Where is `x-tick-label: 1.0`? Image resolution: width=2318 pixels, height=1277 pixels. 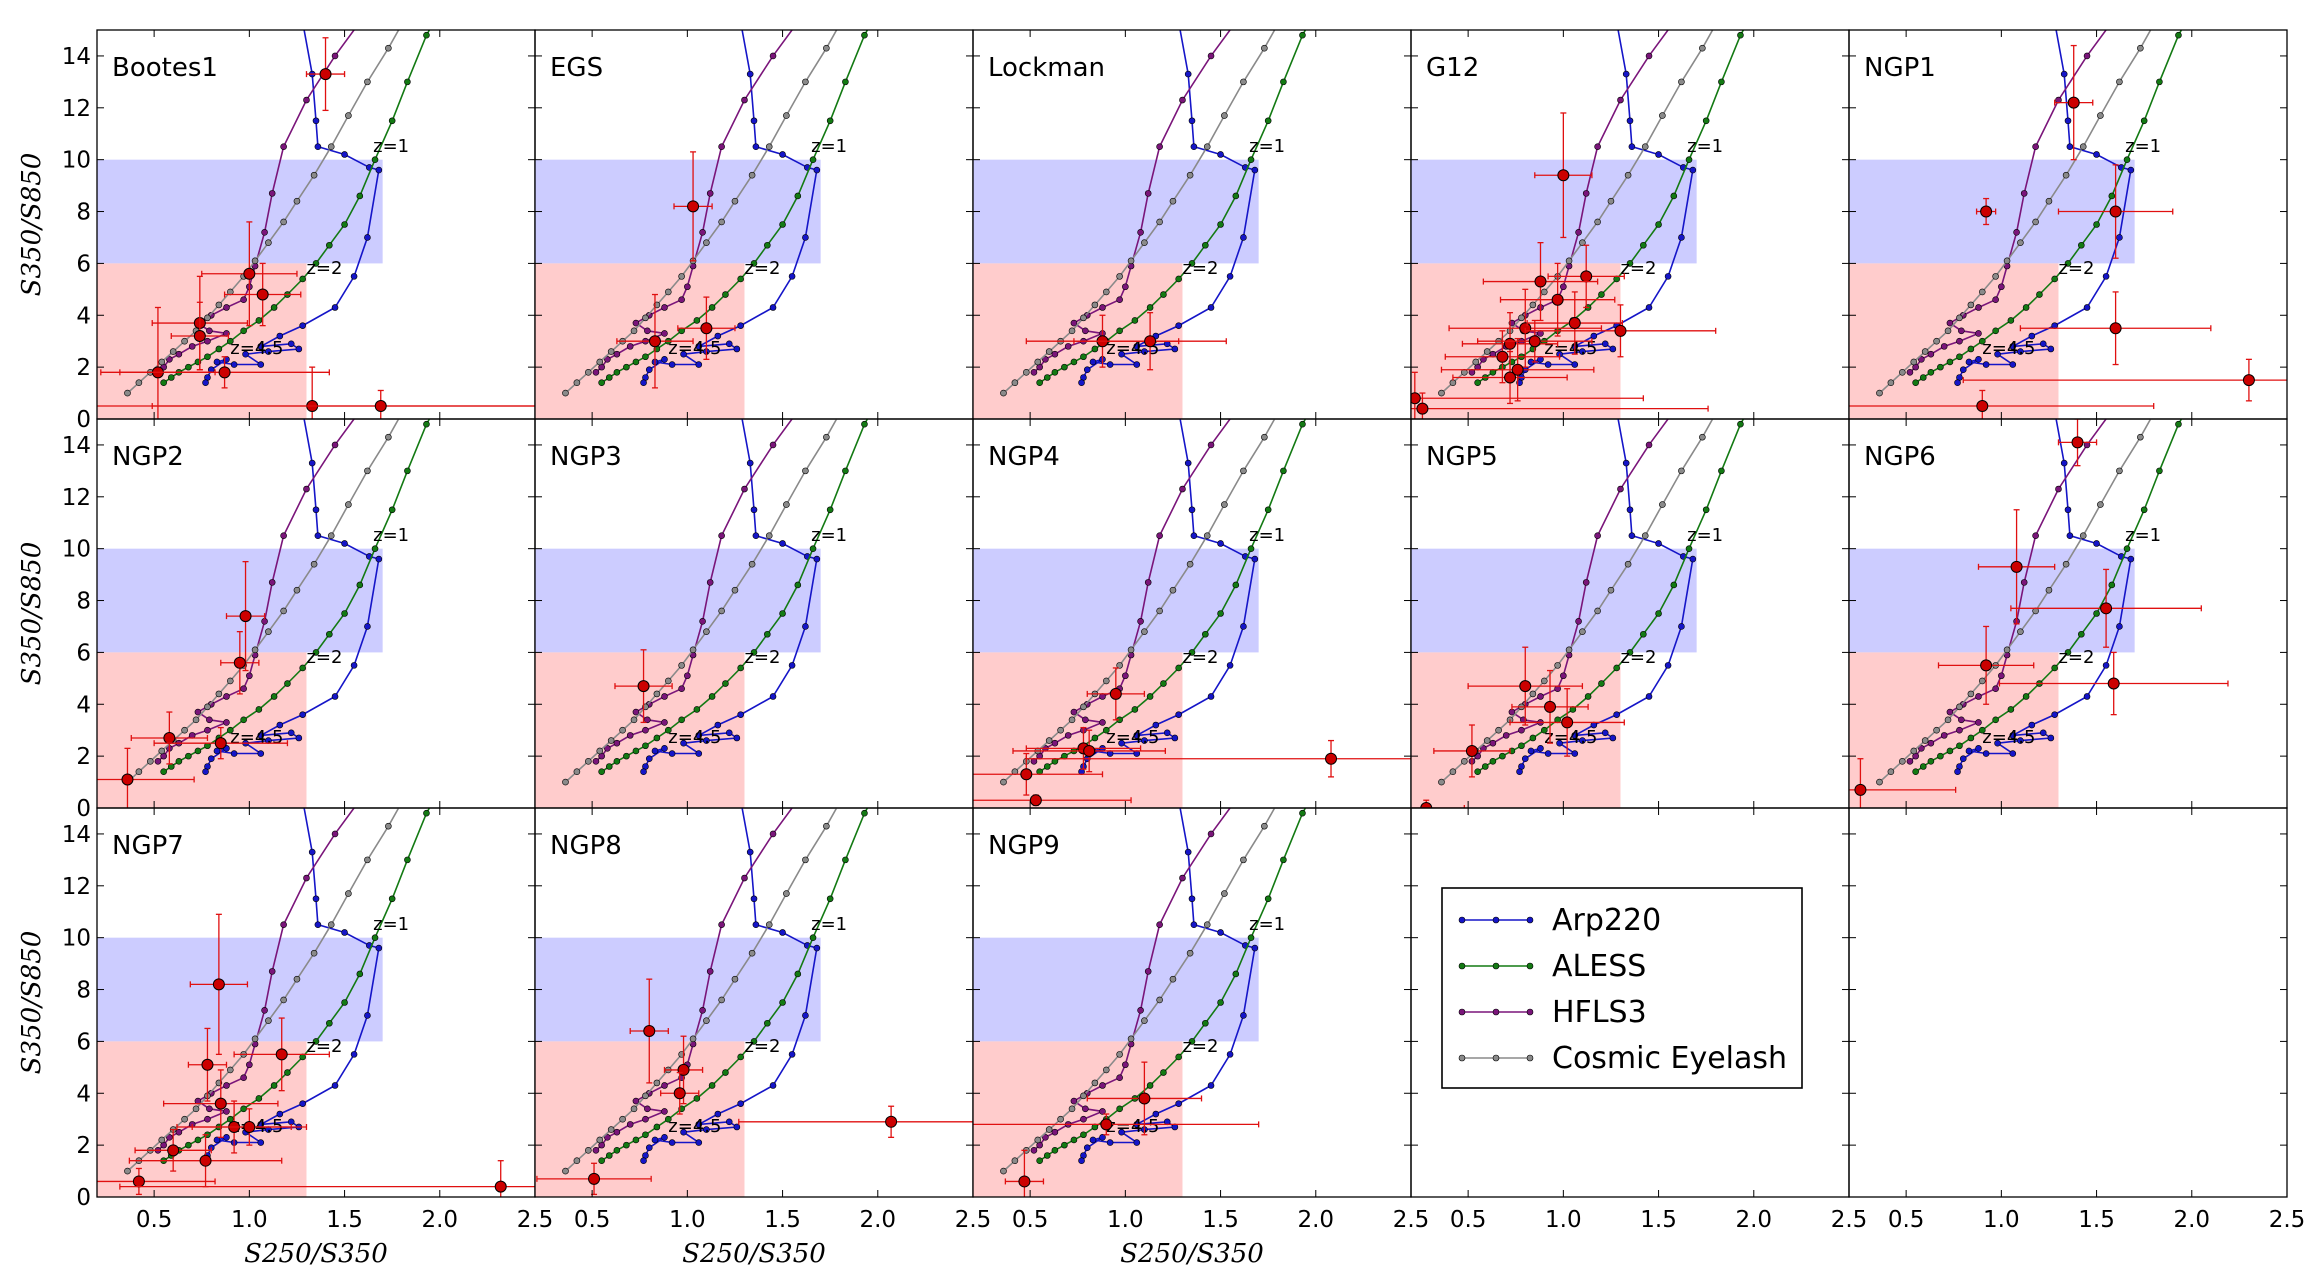 x-tick-label: 1.0 is located at coordinates (687, 1220).